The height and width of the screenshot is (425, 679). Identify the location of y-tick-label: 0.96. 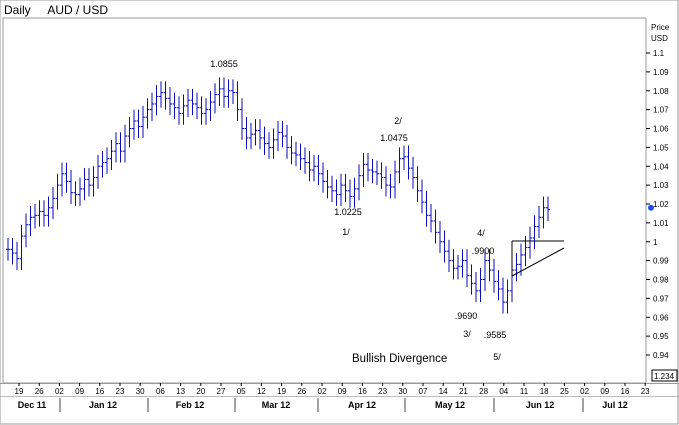
(661, 317).